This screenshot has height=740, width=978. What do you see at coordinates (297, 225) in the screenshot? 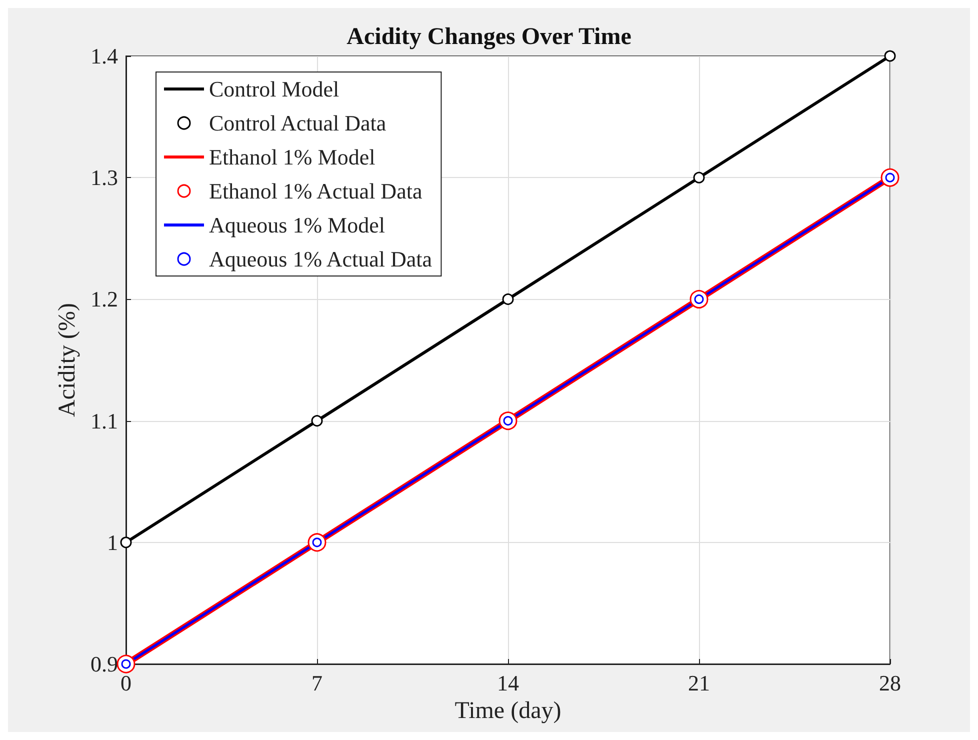
I see `legend-label: Aqueous 1% Model` at bounding box center [297, 225].